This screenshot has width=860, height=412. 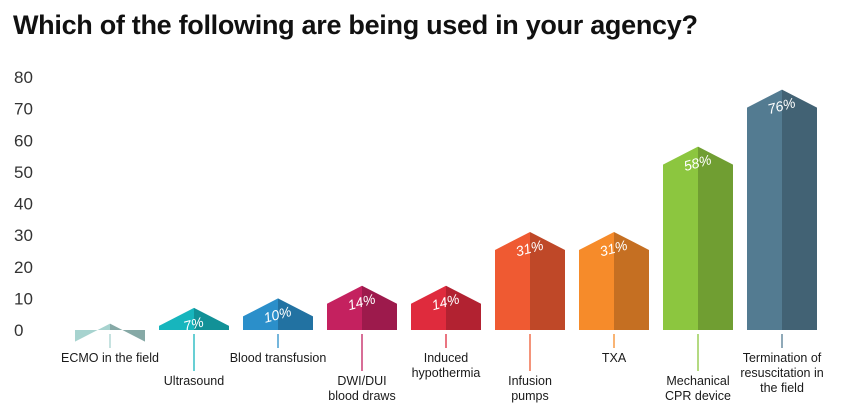 I want to click on category-label-line: blood draws, so click(x=361, y=396).